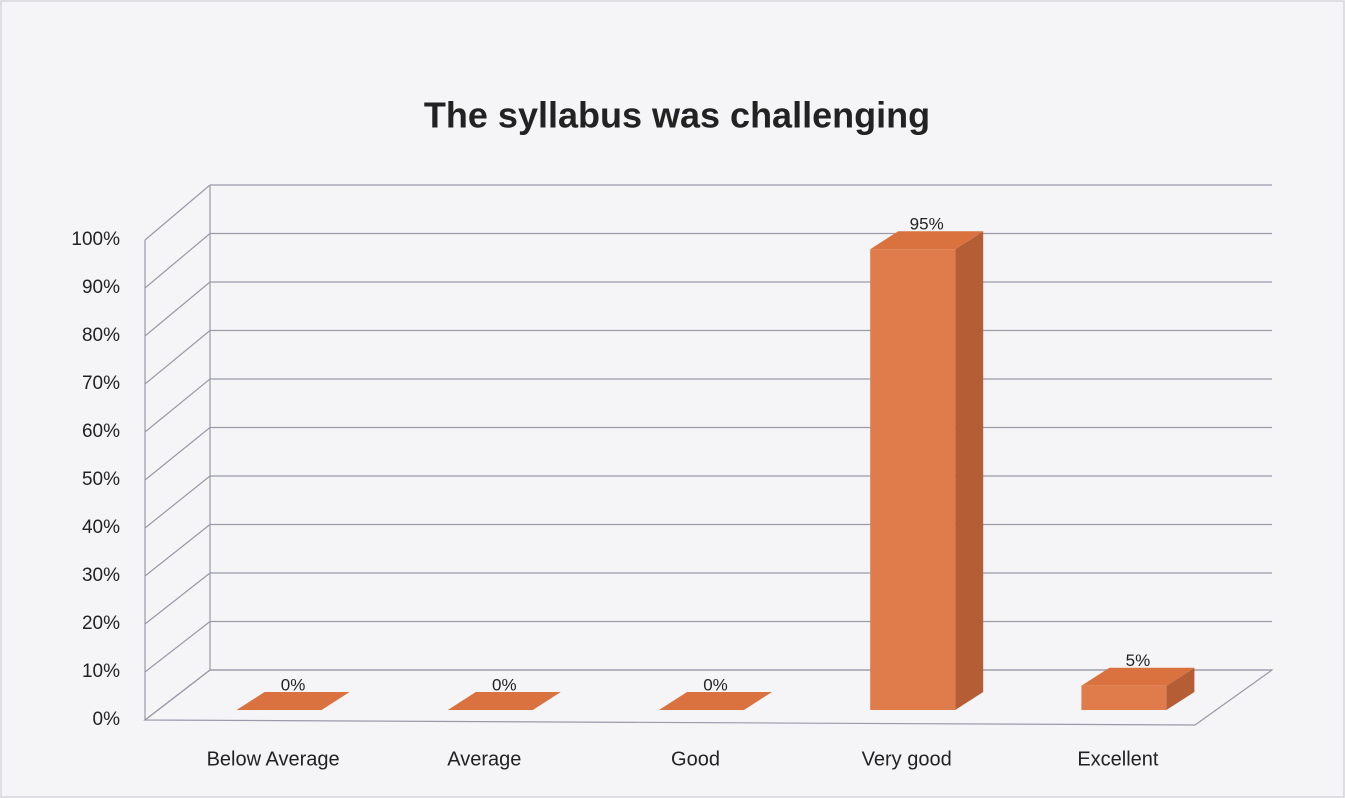  I want to click on x-tick-label: Below Average, so click(273, 759).